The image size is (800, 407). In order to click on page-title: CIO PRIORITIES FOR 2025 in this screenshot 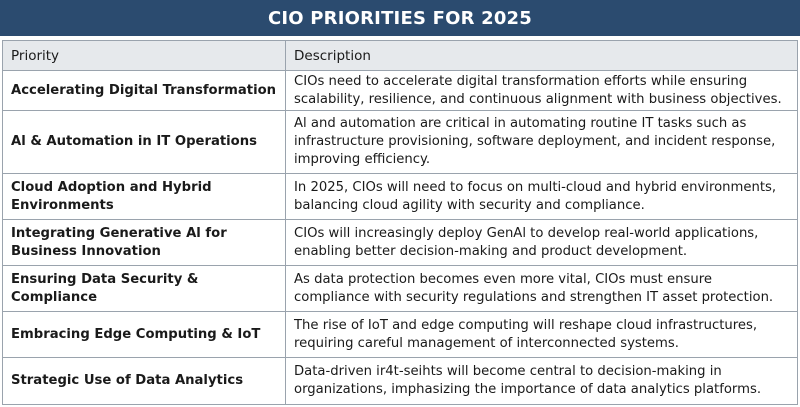, I will do `click(399, 18)`.